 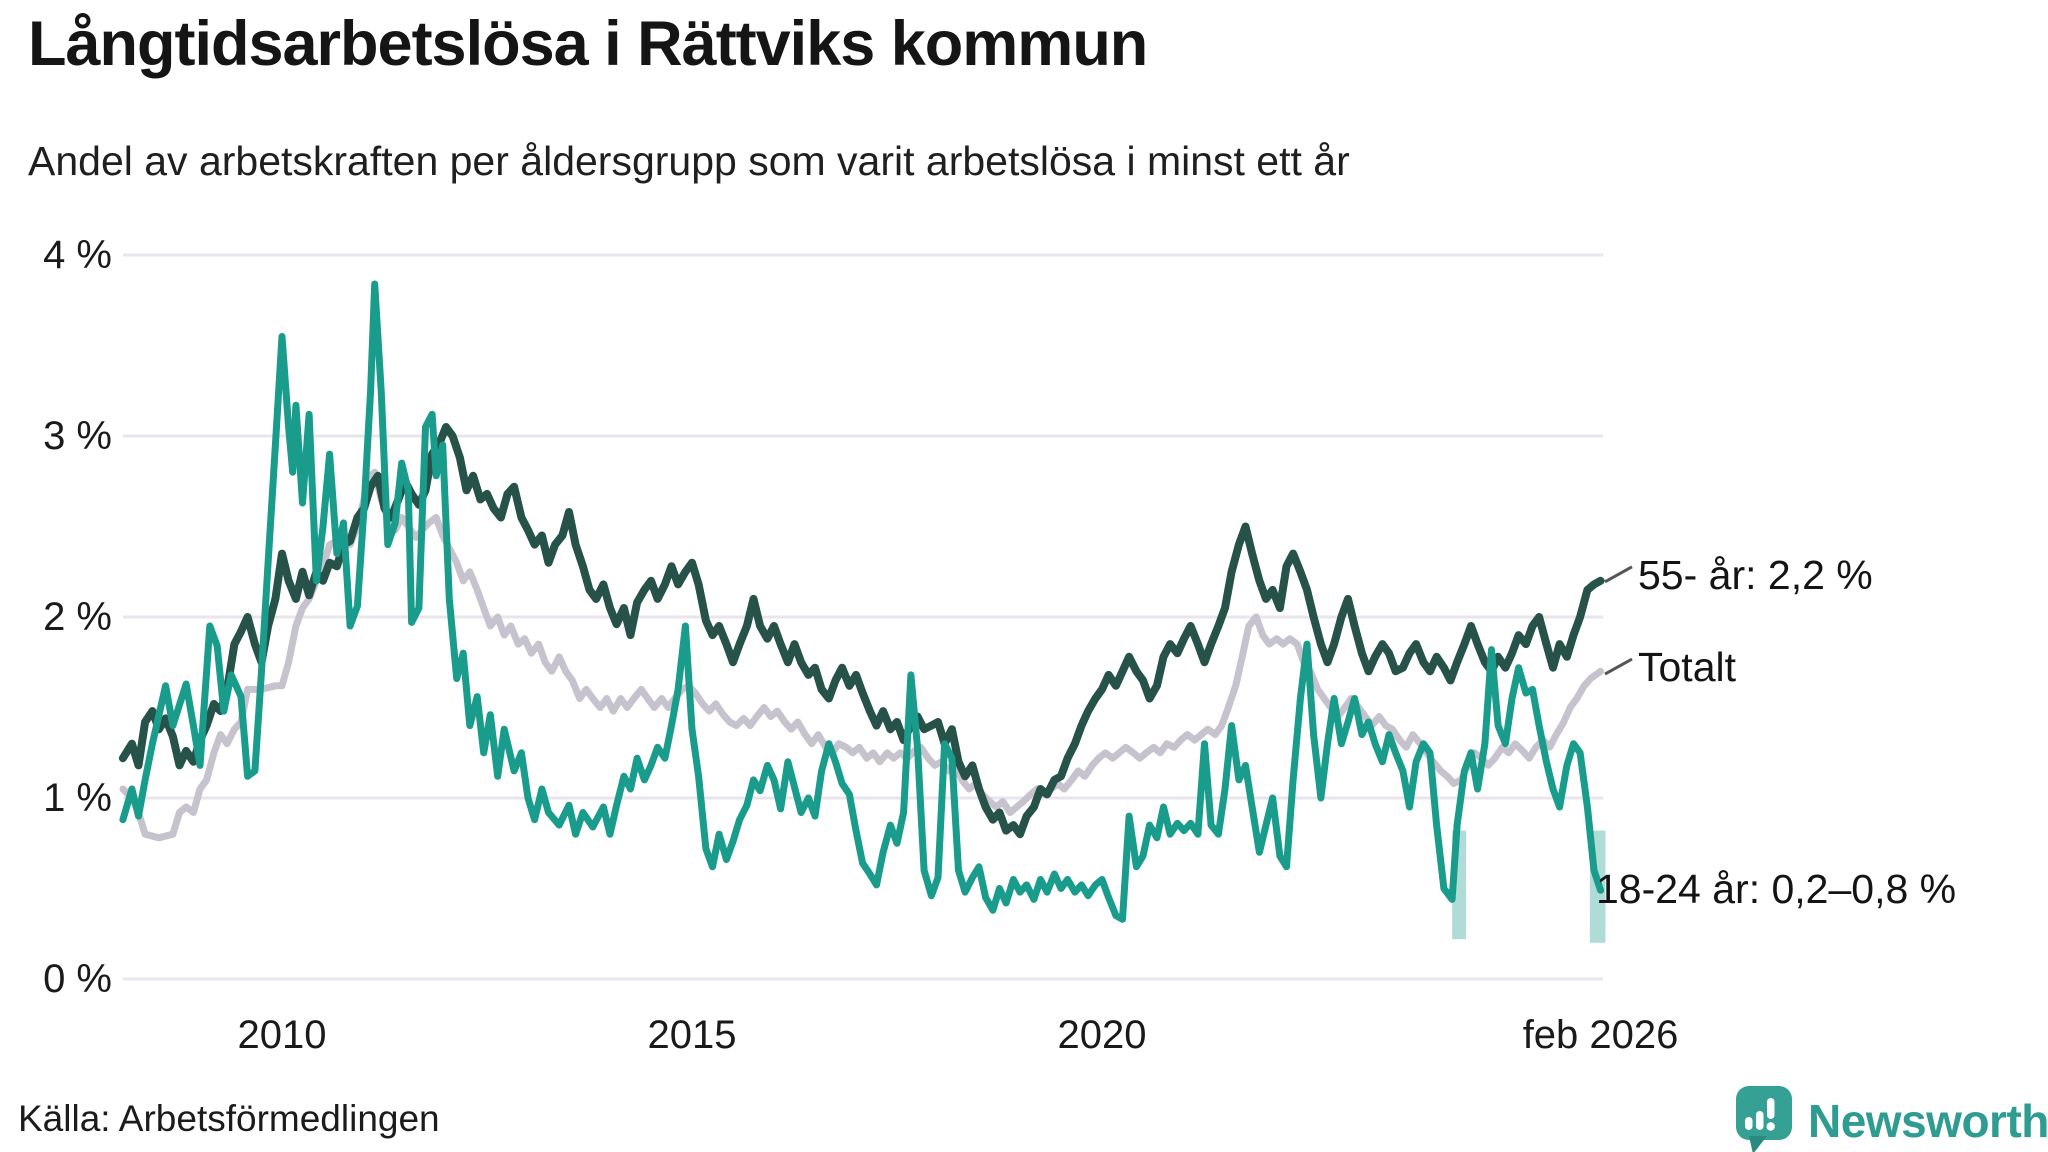 I want to click on y-axis-tick-label: 0 %, so click(x=77, y=979).